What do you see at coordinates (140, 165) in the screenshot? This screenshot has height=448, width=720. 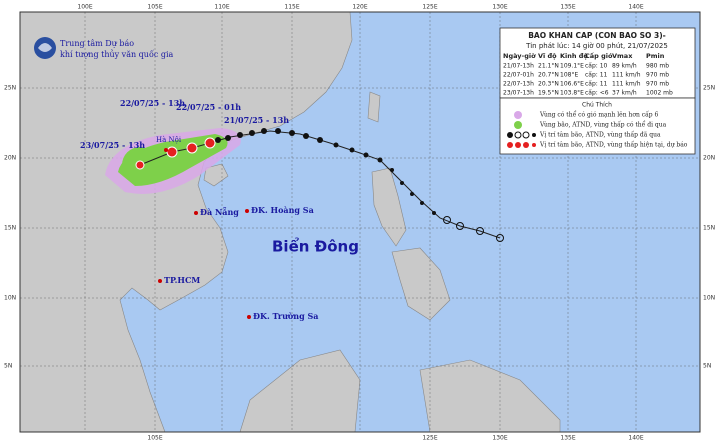 I see `low-forecast` at bounding box center [140, 165].